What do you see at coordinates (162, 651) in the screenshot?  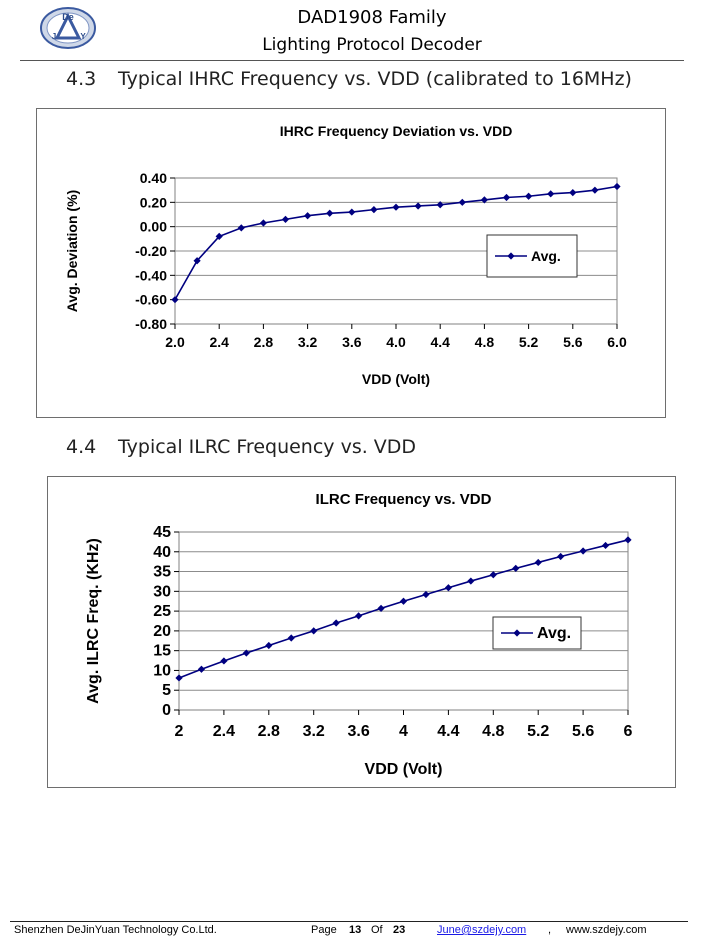 I see `y-tick-label: 15` at bounding box center [162, 651].